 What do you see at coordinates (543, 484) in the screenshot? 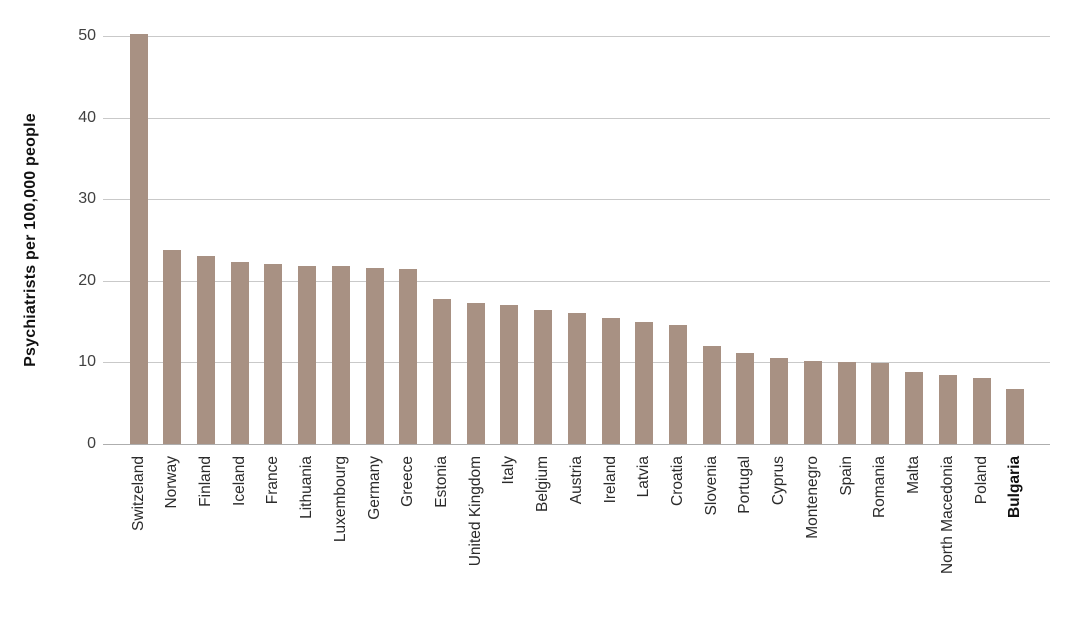
I see `x-axis-label: Belgium` at bounding box center [543, 484].